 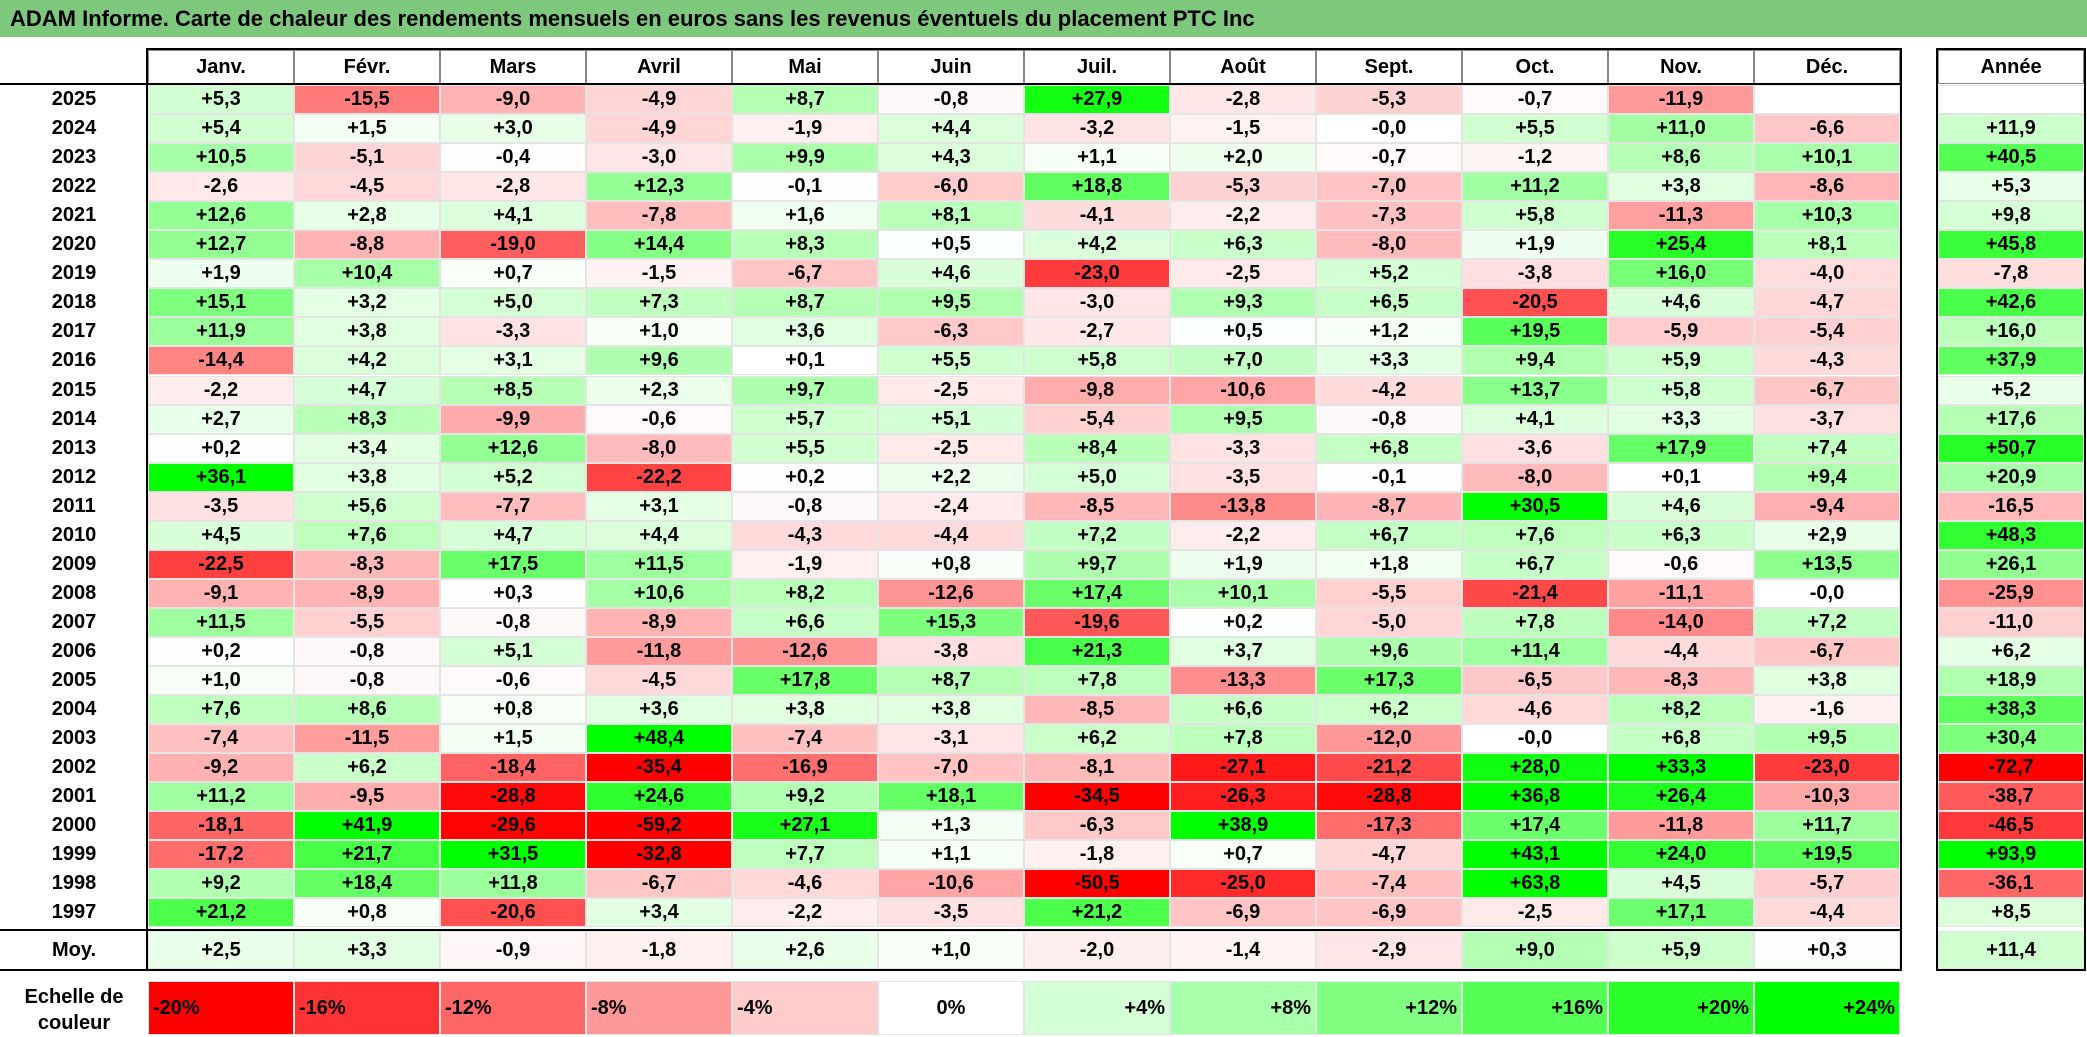 What do you see at coordinates (2011, 564) in the screenshot?
I see `annual-cell: +26,1` at bounding box center [2011, 564].